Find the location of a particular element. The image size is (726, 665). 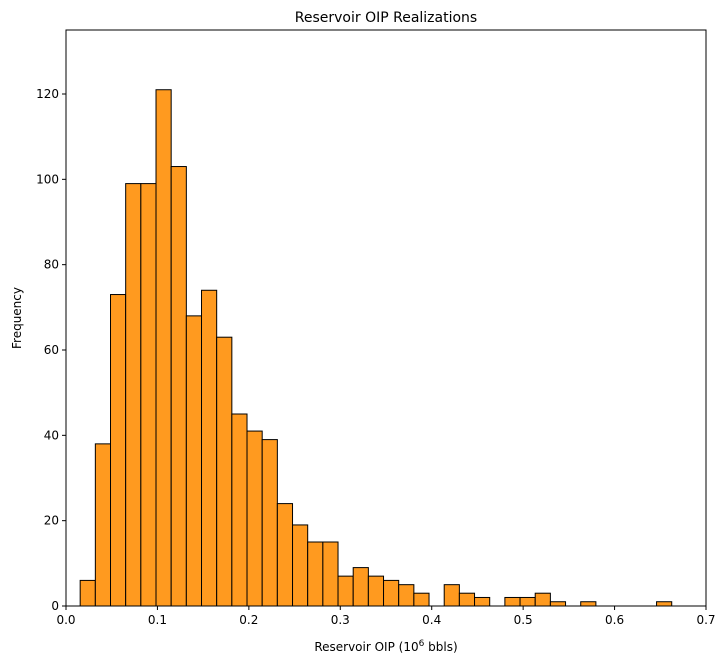

x-tick-label: 0.5 is located at coordinates (523, 620).